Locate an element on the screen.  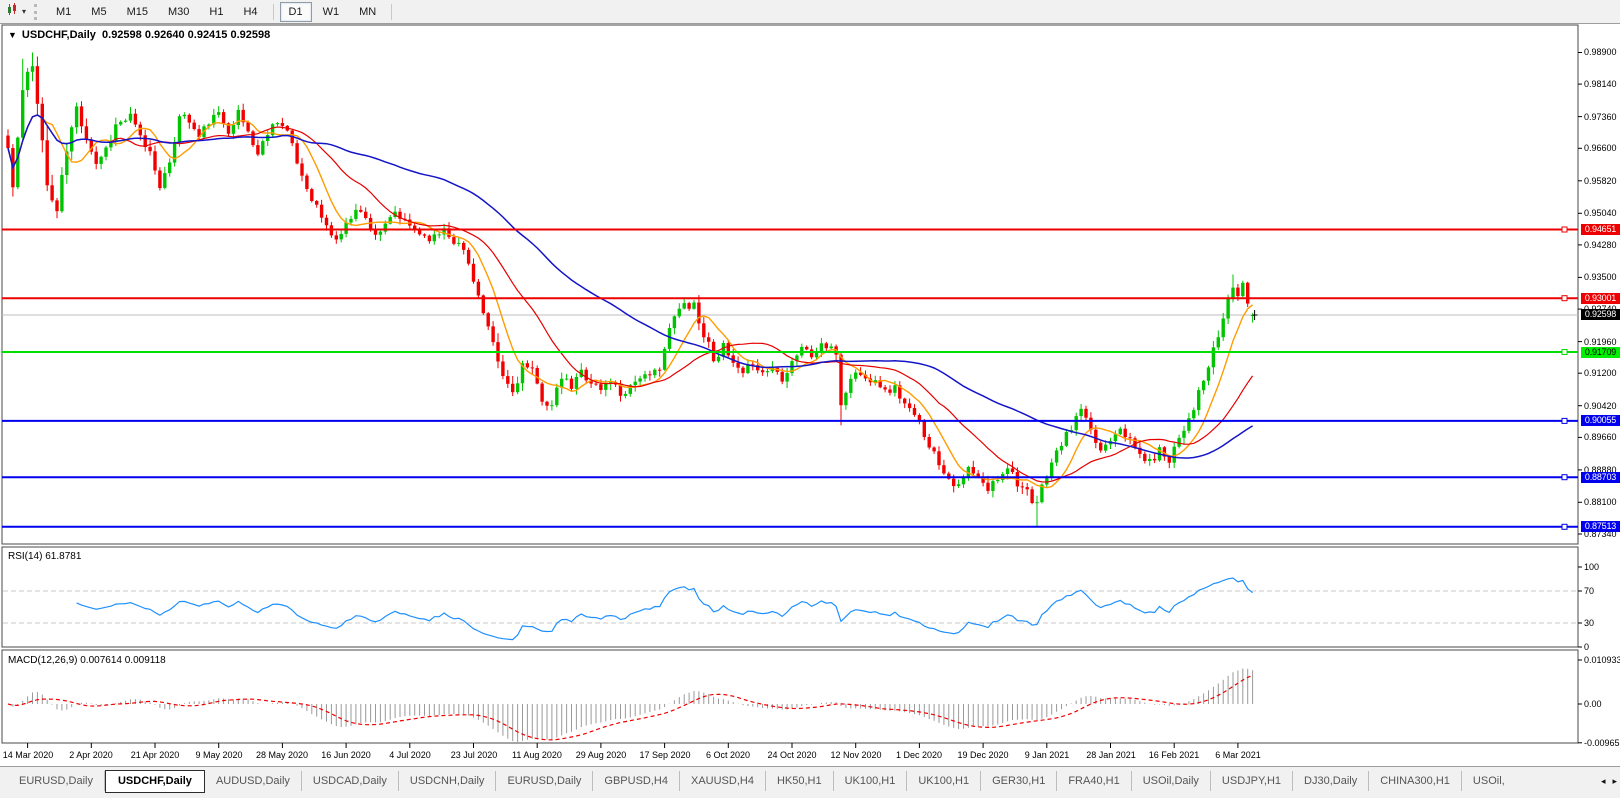
rsi-line is located at coordinates (664, 609).